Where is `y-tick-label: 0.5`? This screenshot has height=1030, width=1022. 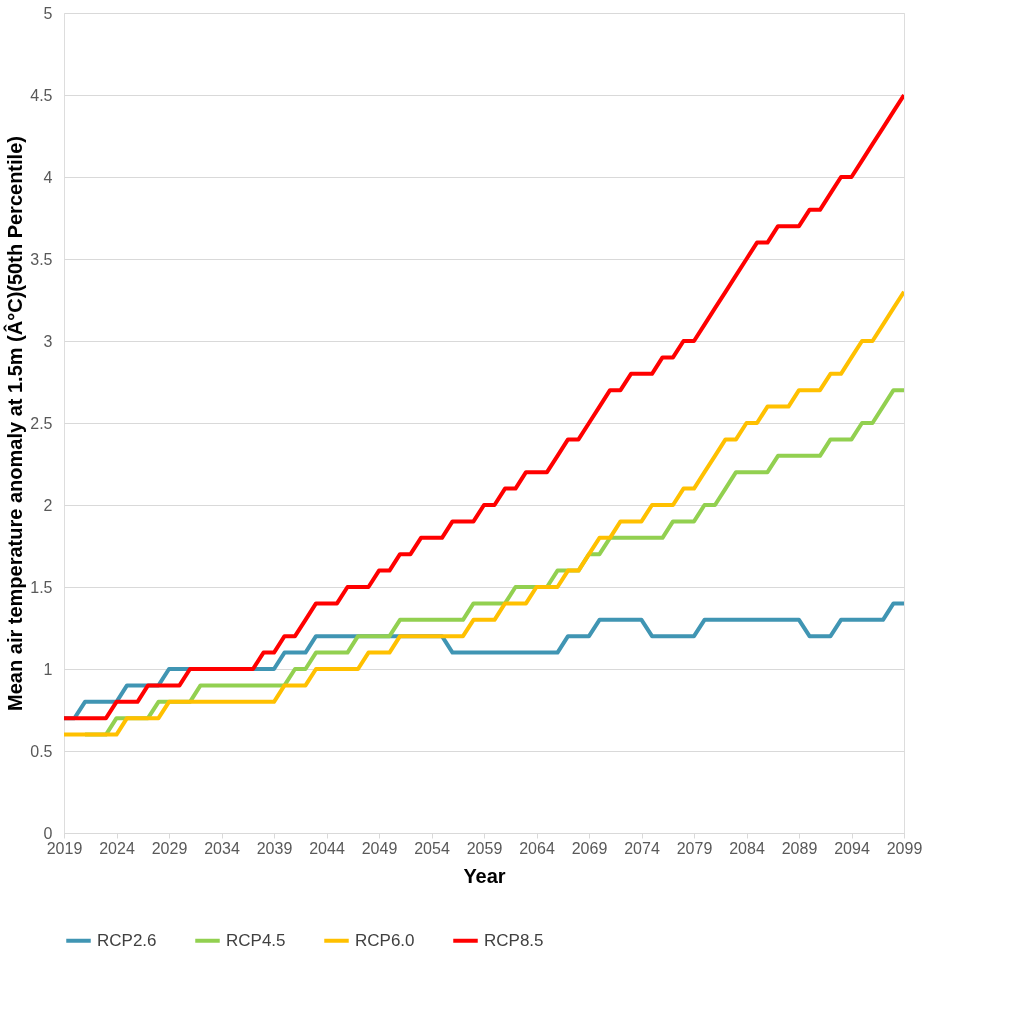 y-tick-label: 0.5 is located at coordinates (41, 751).